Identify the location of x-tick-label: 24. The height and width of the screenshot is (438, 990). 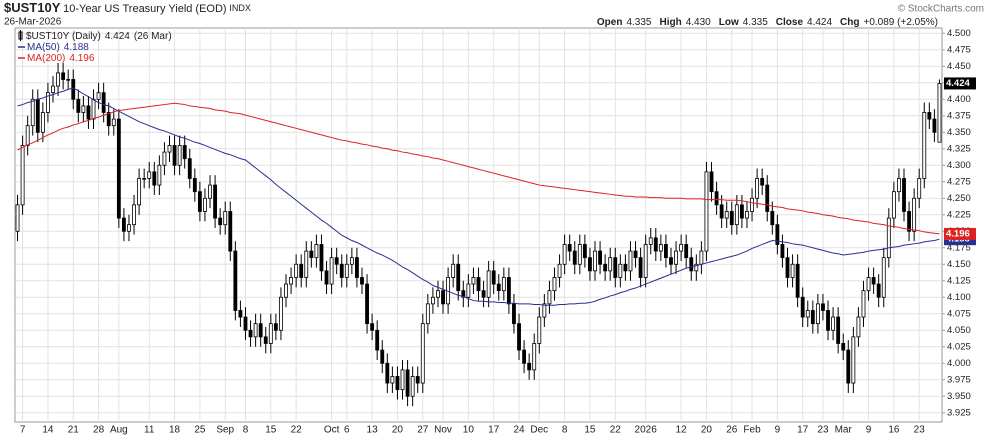
(519, 430).